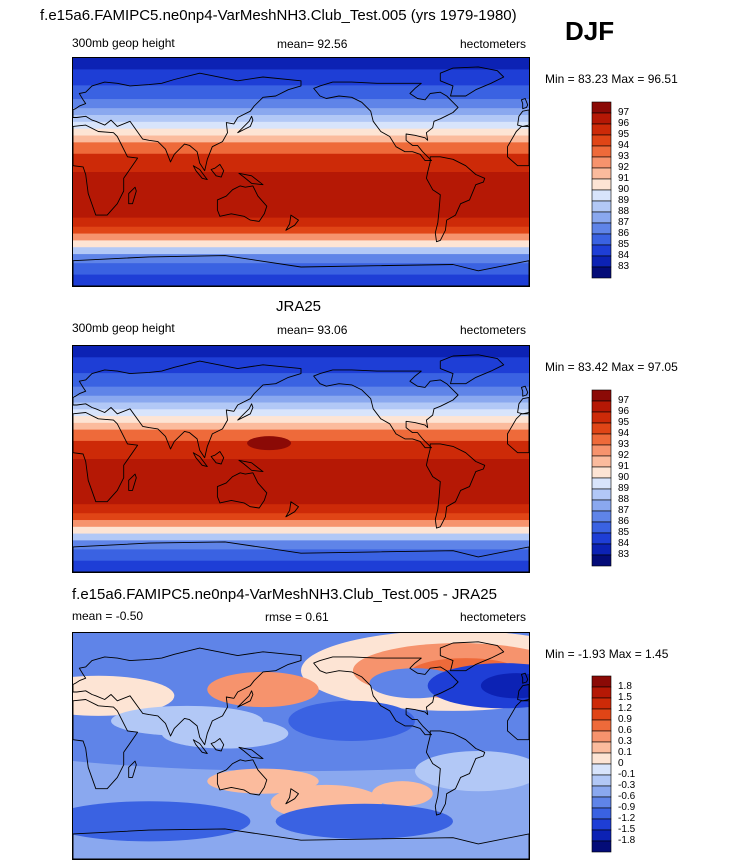 This screenshot has height=866, width=733. Describe the element at coordinates (493, 330) in the screenshot. I see `panel-2-units: hectometers` at that location.